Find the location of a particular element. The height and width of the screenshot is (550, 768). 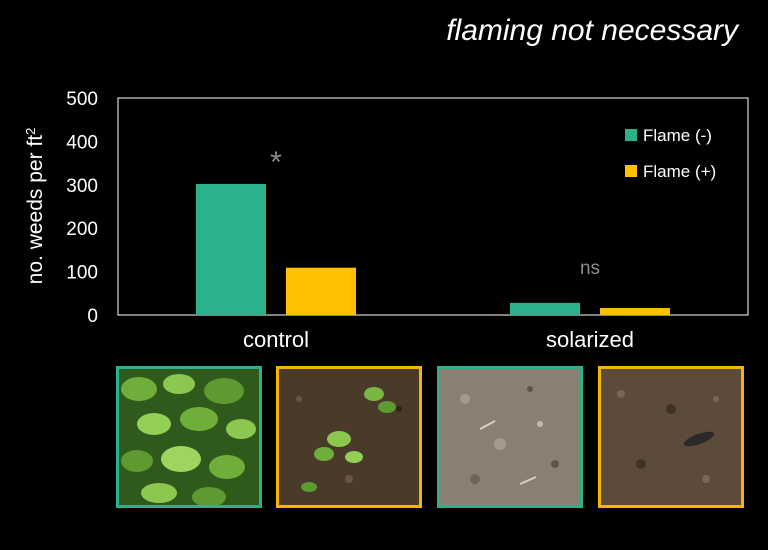

y-axis-label: no. weeds per ft2 is located at coordinates (35, 206).